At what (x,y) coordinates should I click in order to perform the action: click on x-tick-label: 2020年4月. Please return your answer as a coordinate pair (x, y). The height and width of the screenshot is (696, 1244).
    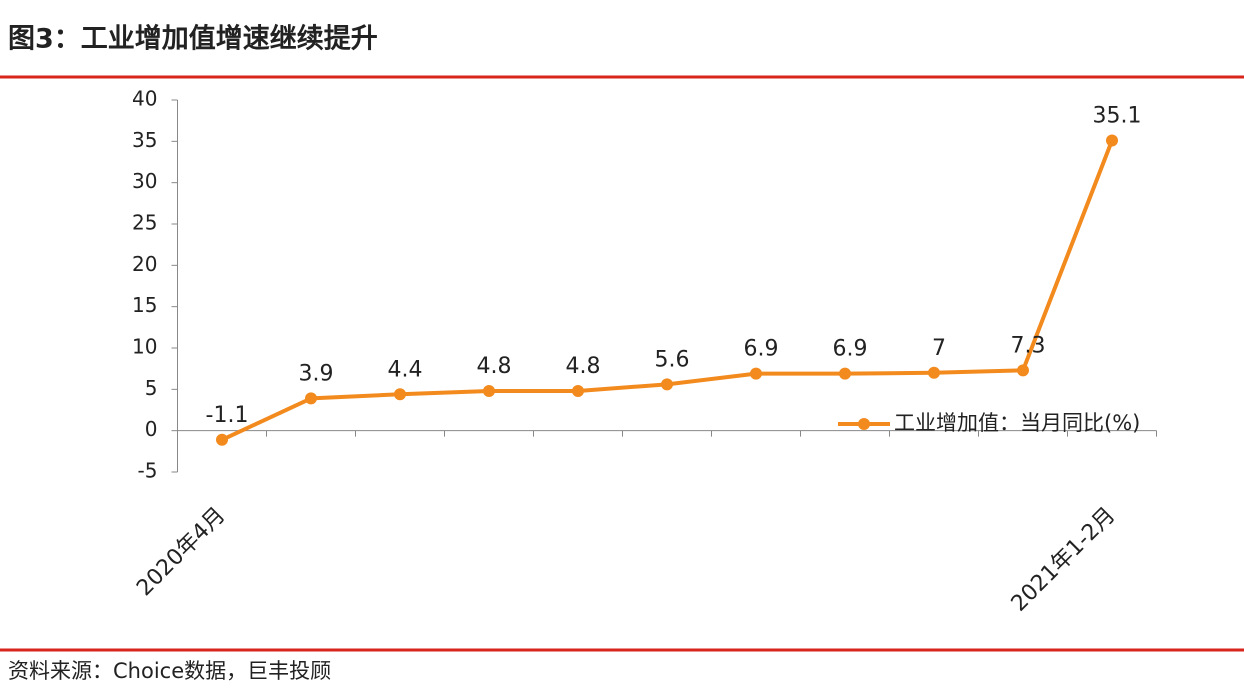
    Looking at the image, I should click on (181, 552).